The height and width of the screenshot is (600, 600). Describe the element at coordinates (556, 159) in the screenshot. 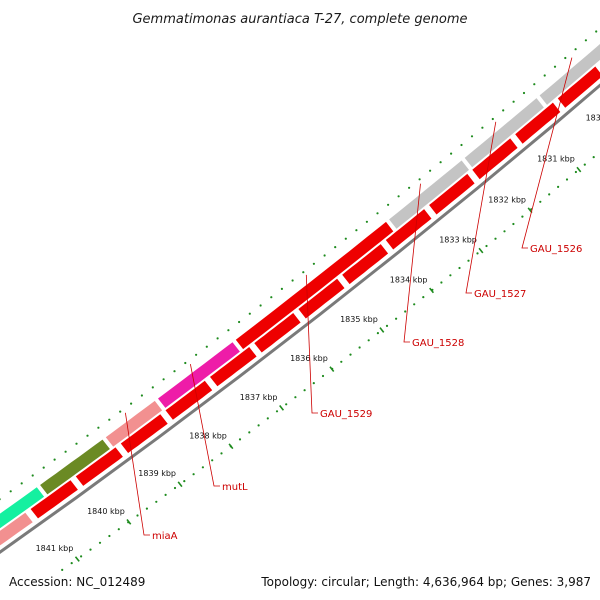

I see `kbp-label: 1831 kbp` at that location.